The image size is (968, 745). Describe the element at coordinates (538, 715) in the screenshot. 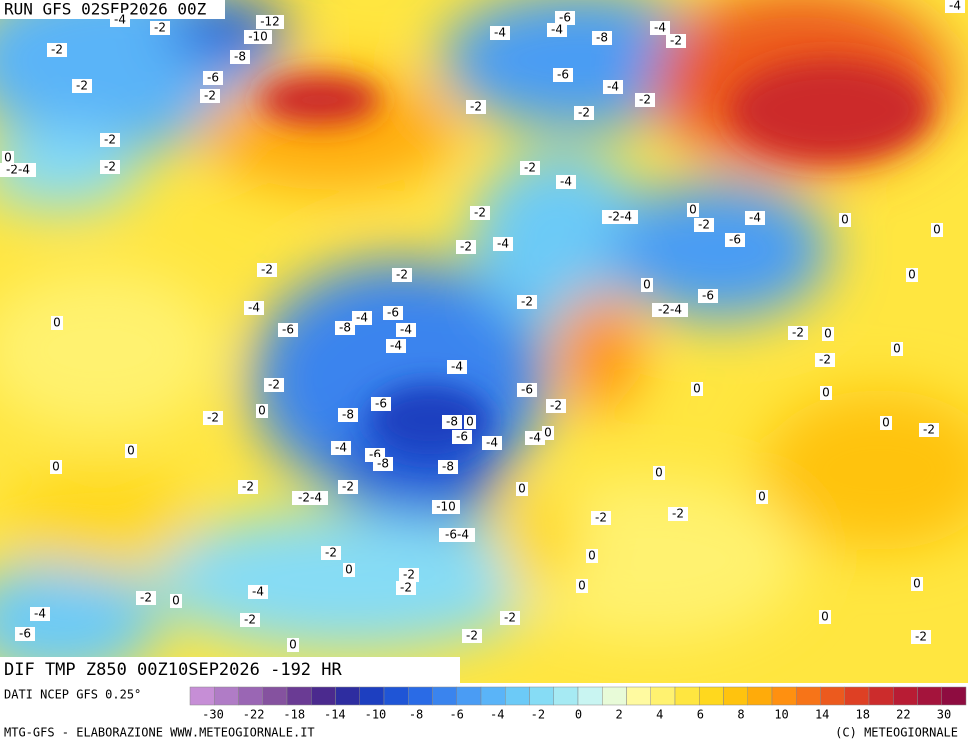

I see `legend-tick-label: -2` at that location.